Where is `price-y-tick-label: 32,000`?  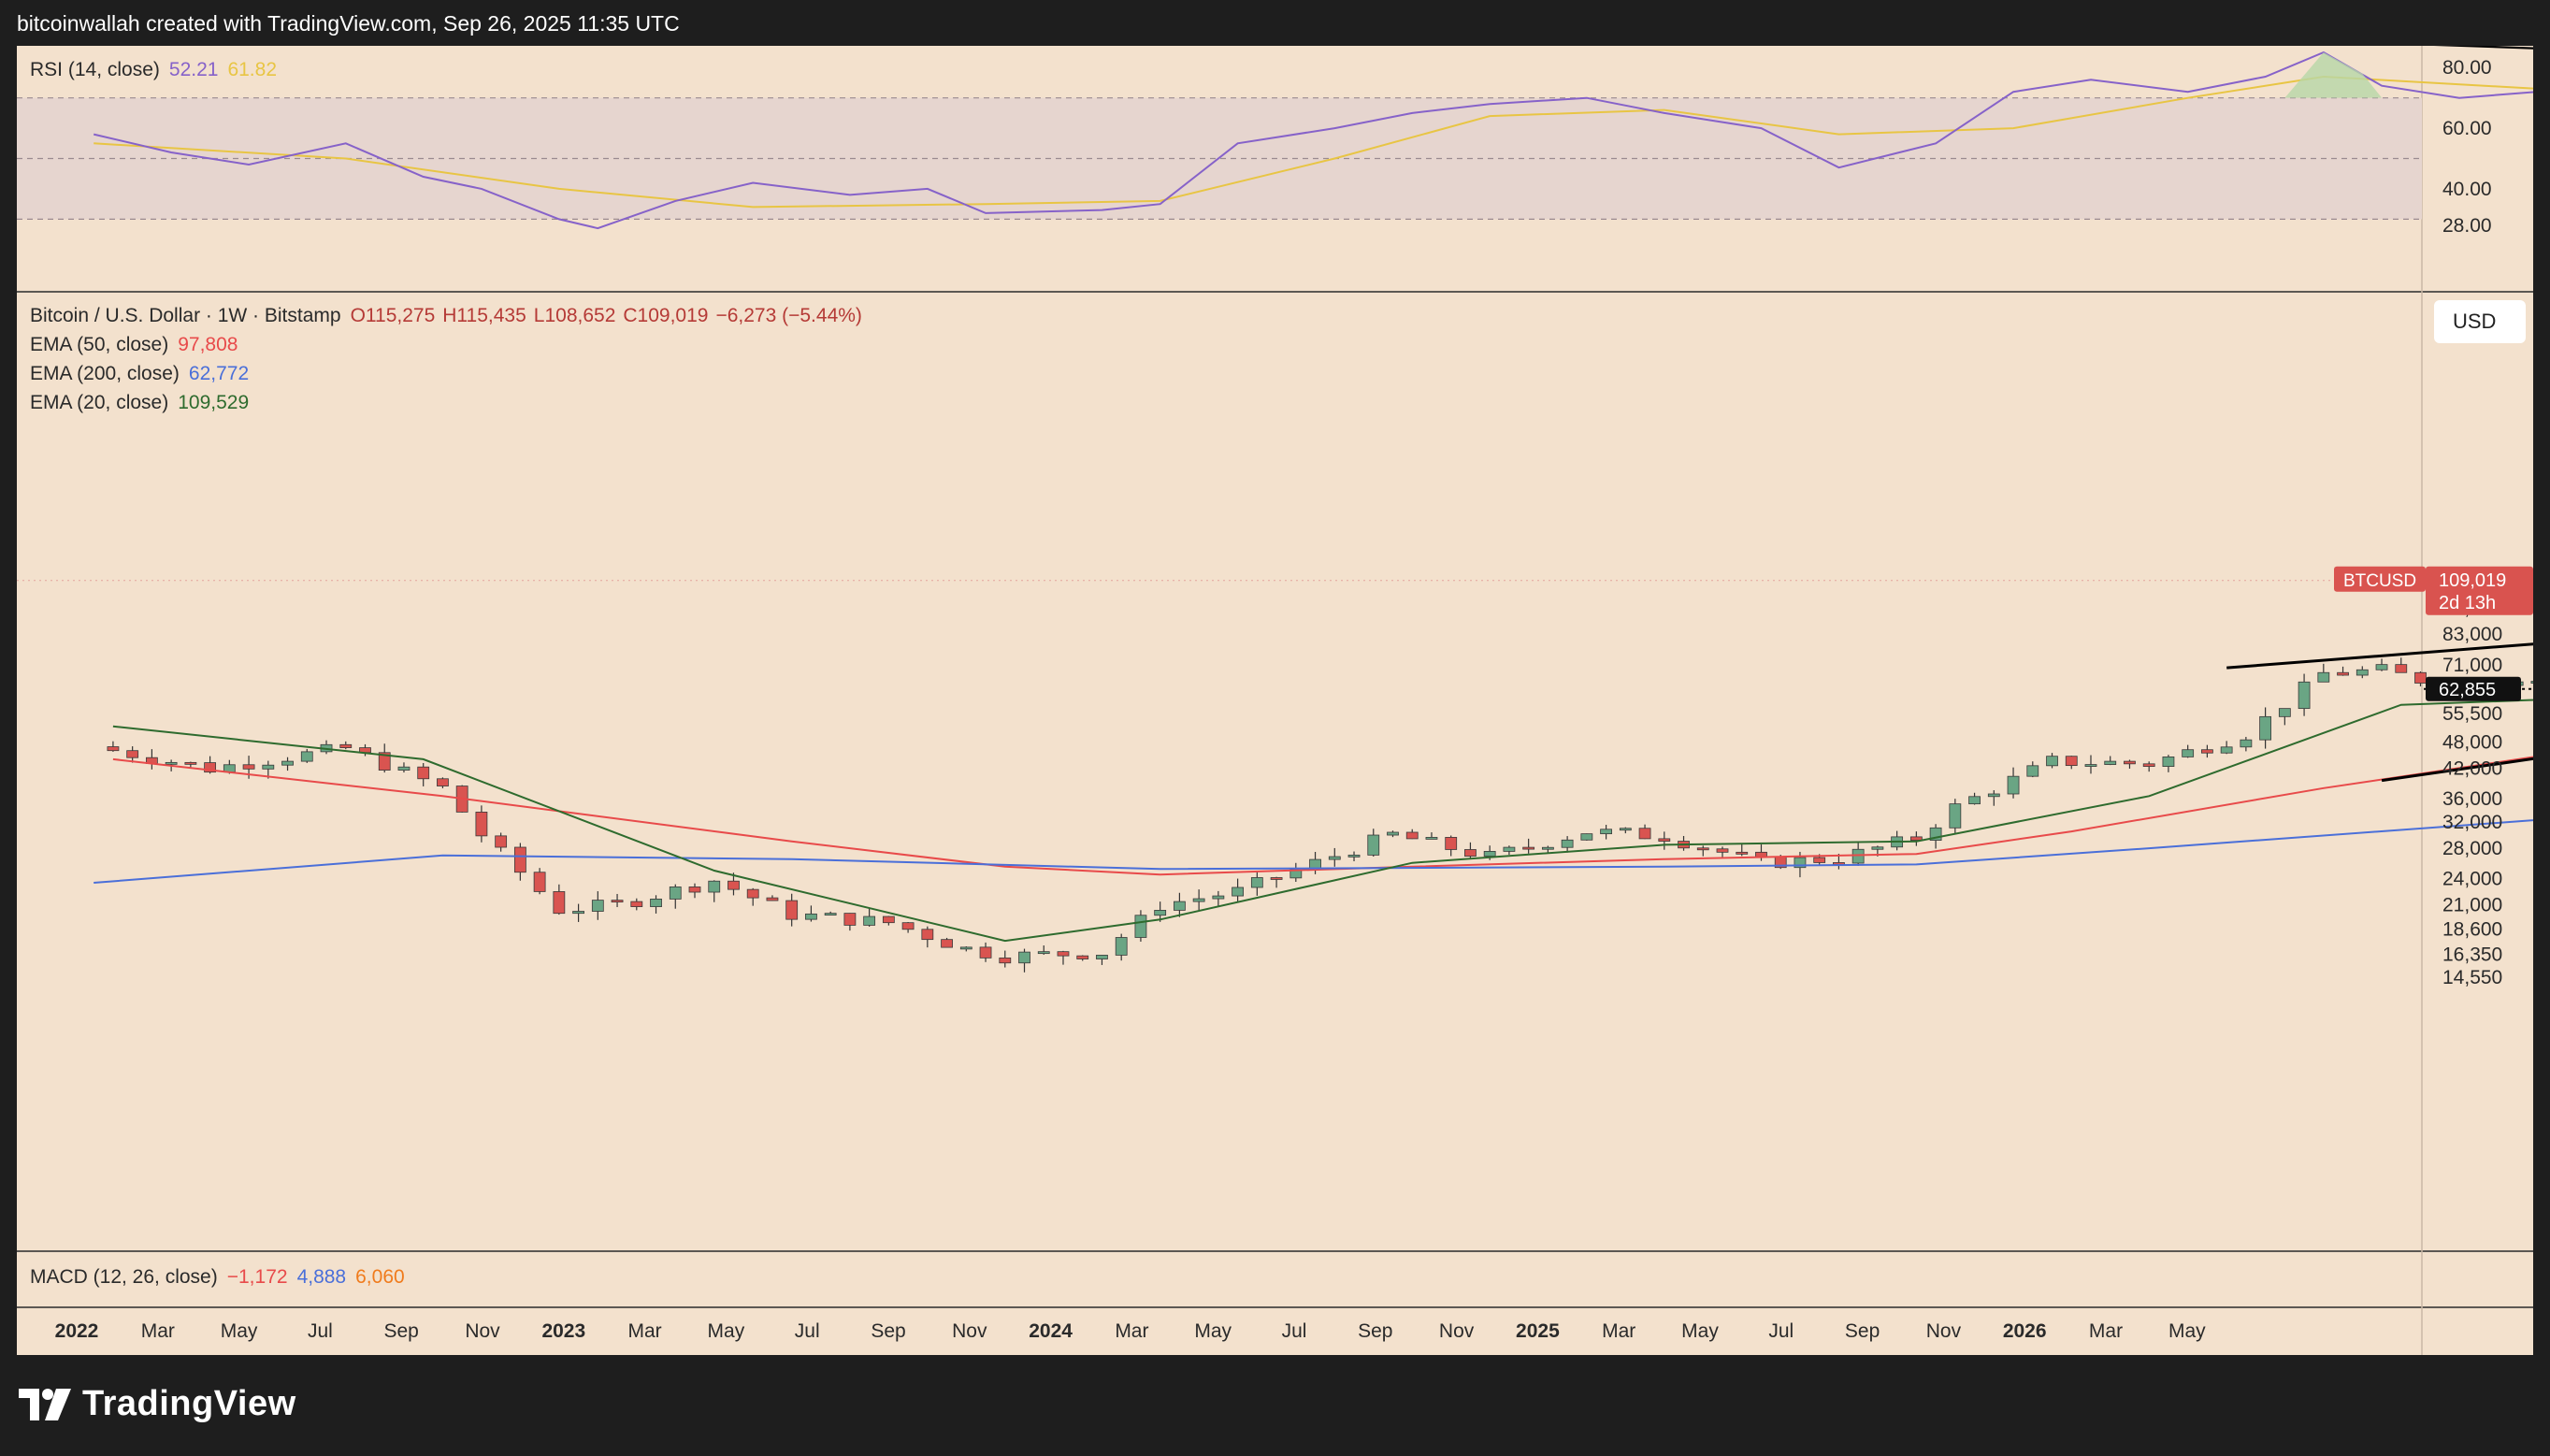
price-y-tick-label: 32,000 is located at coordinates (2472, 822).